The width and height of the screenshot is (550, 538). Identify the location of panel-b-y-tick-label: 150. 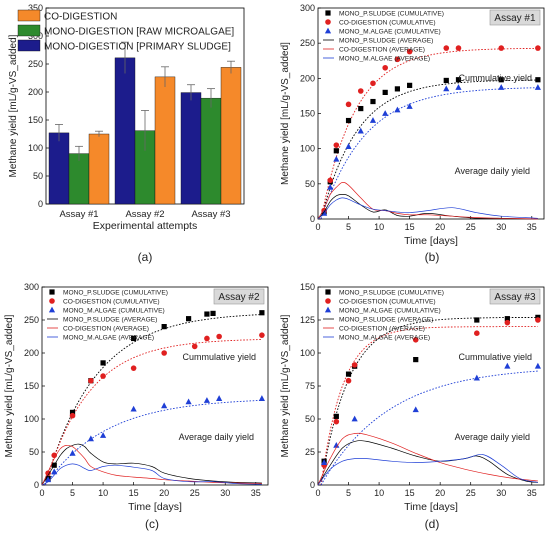
(307, 114).